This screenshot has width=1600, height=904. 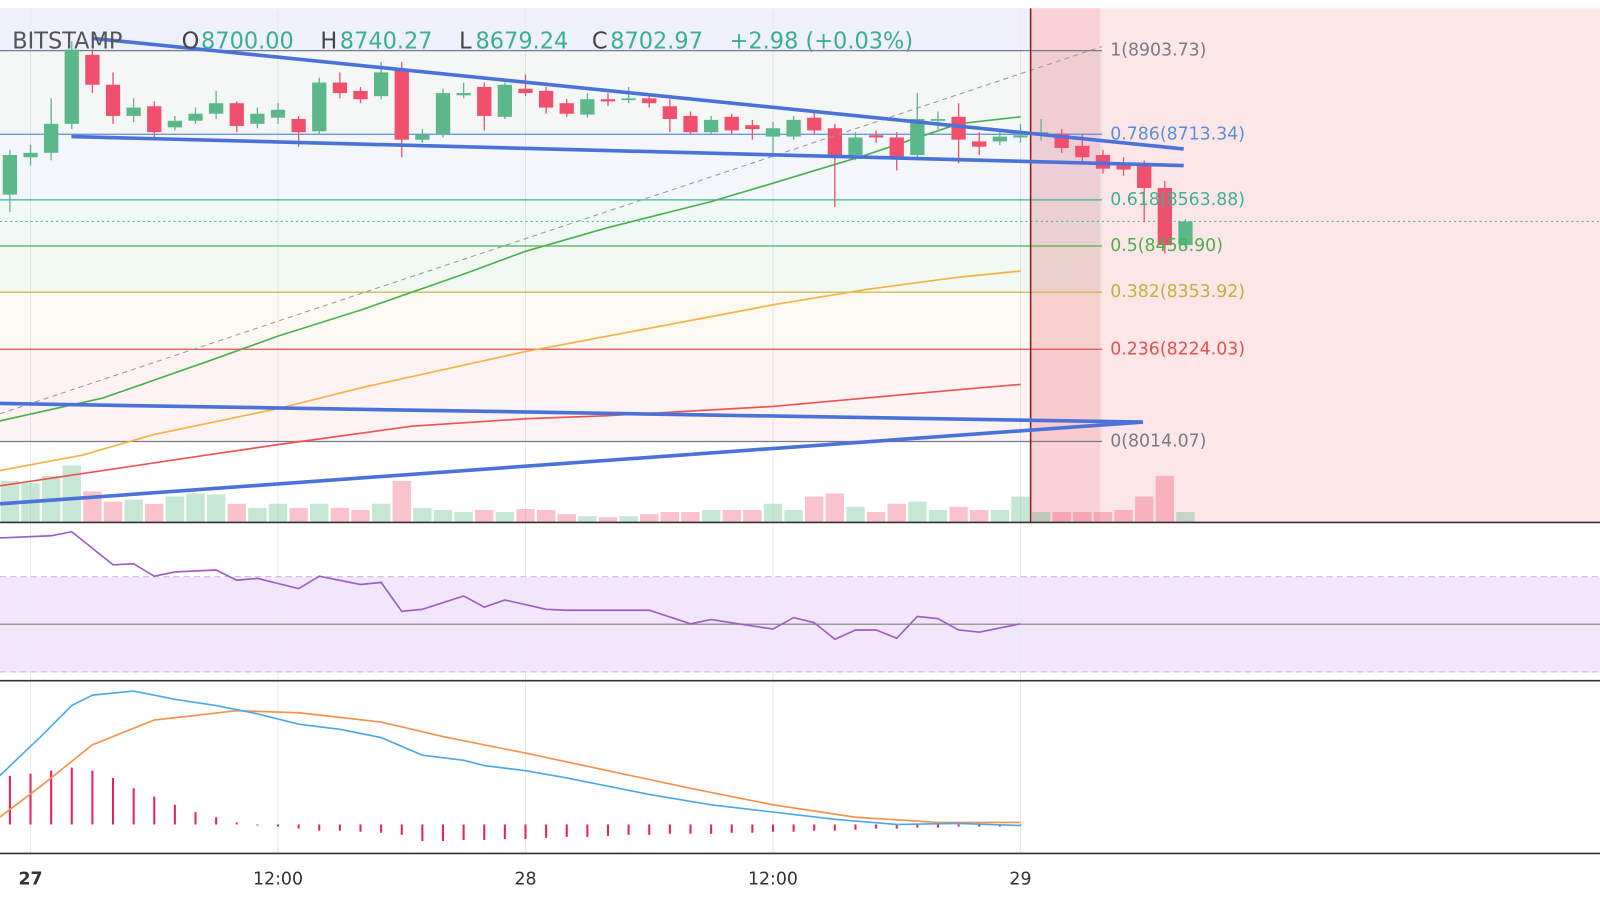 I want to click on fib-label: 0.5(8458.90), so click(x=1166, y=246).